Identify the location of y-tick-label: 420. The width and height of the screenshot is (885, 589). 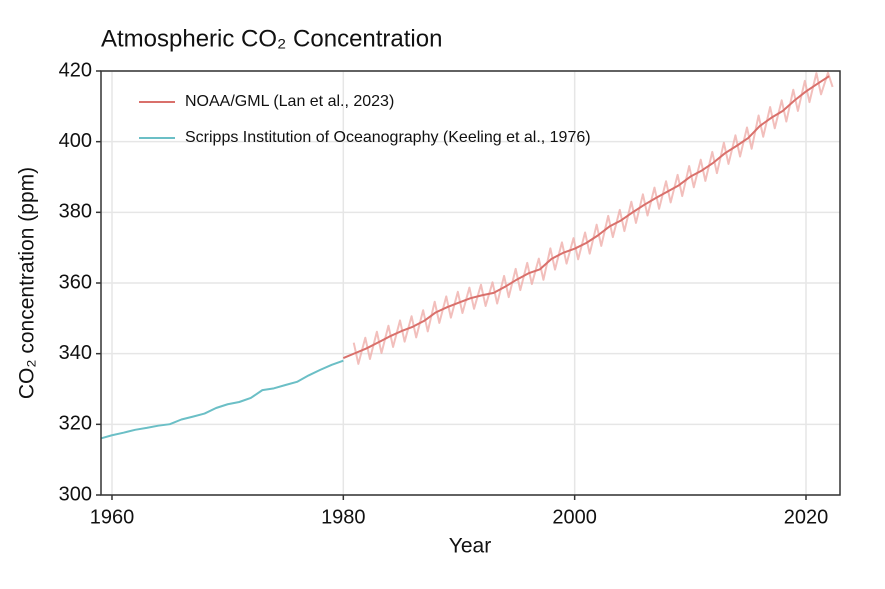
(75, 70).